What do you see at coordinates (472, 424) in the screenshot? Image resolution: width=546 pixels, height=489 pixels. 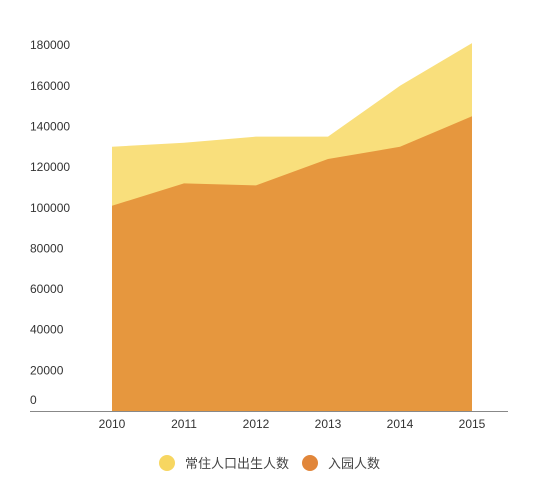 I see `x-tick-label: 2015` at bounding box center [472, 424].